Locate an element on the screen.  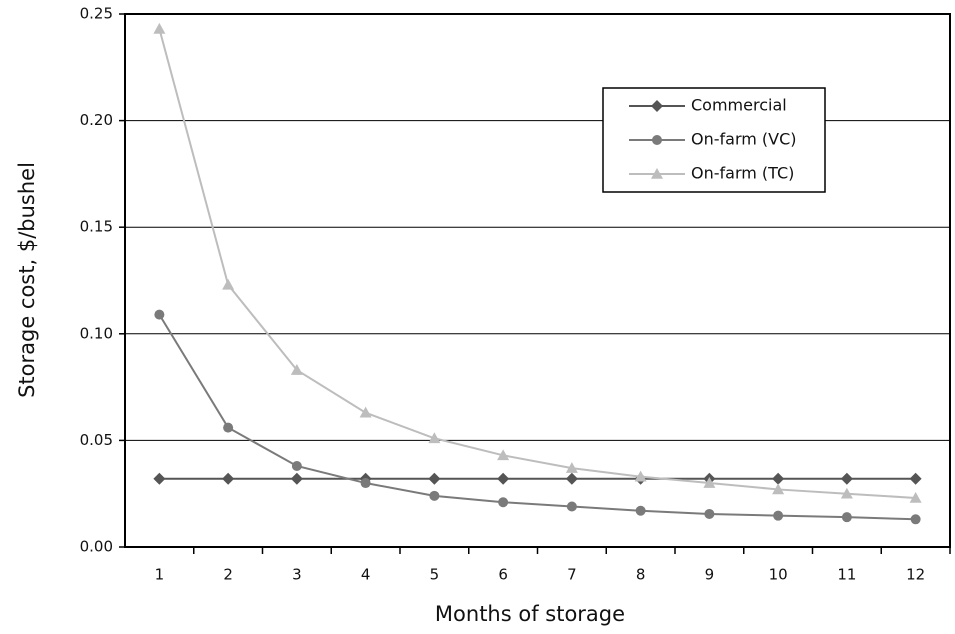
x-tick-label: 10 is located at coordinates (778, 575).